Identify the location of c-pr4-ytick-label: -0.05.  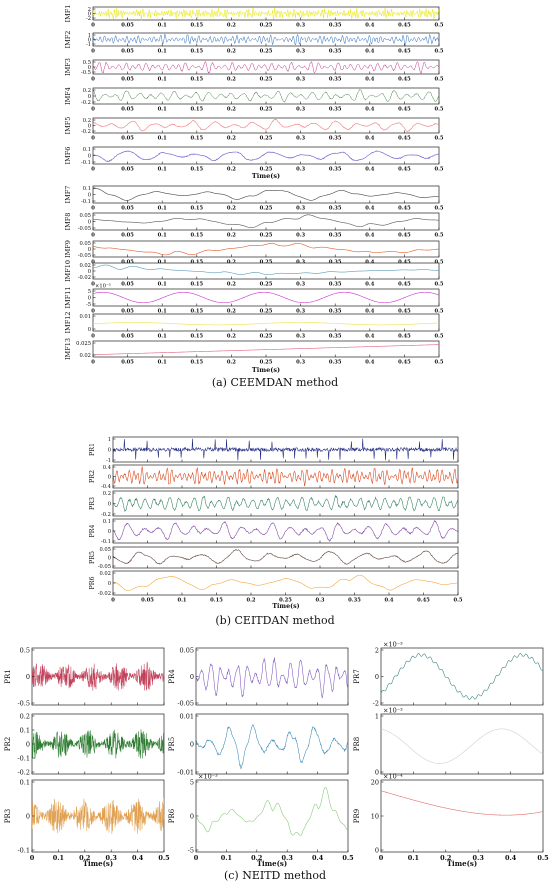
(185, 703).